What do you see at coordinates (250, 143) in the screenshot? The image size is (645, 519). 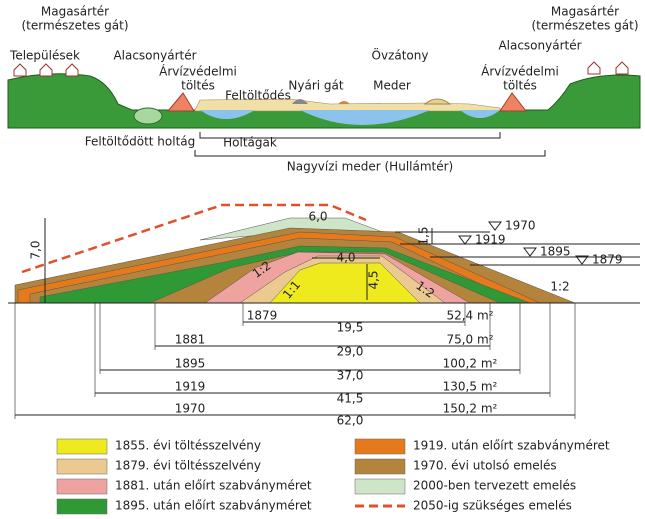 I see `label: Holtágak` at bounding box center [250, 143].